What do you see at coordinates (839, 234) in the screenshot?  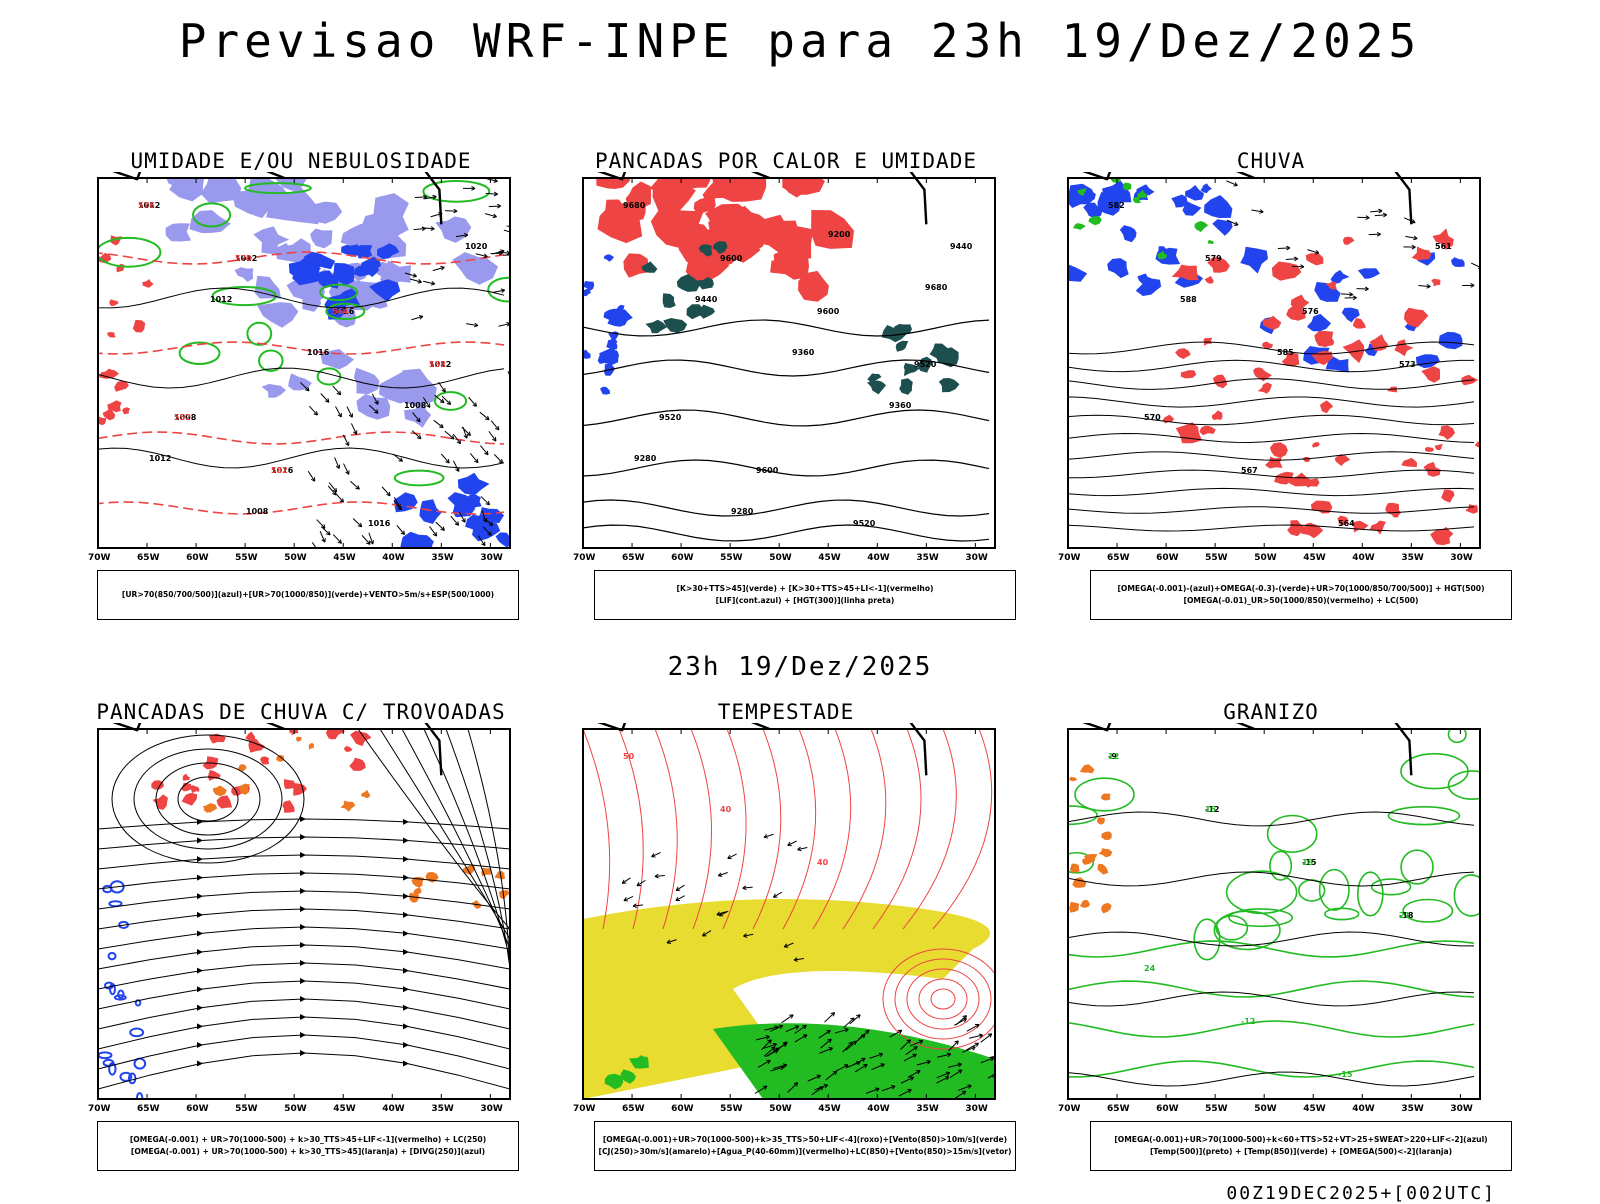 I see `contour-label: 9200` at bounding box center [839, 234].